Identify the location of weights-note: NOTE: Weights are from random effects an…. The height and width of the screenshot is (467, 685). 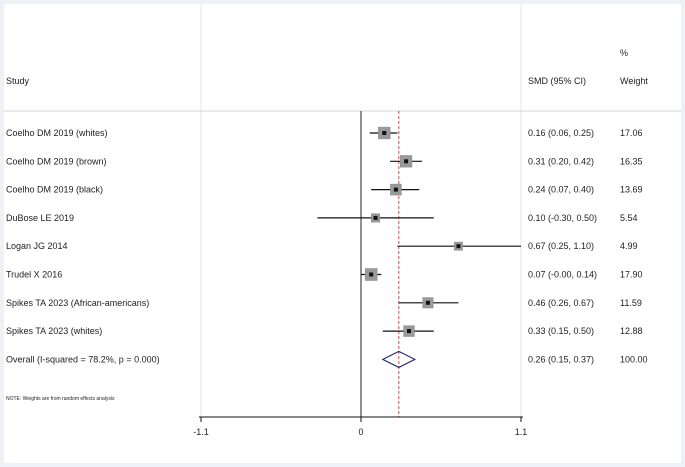
(60, 399).